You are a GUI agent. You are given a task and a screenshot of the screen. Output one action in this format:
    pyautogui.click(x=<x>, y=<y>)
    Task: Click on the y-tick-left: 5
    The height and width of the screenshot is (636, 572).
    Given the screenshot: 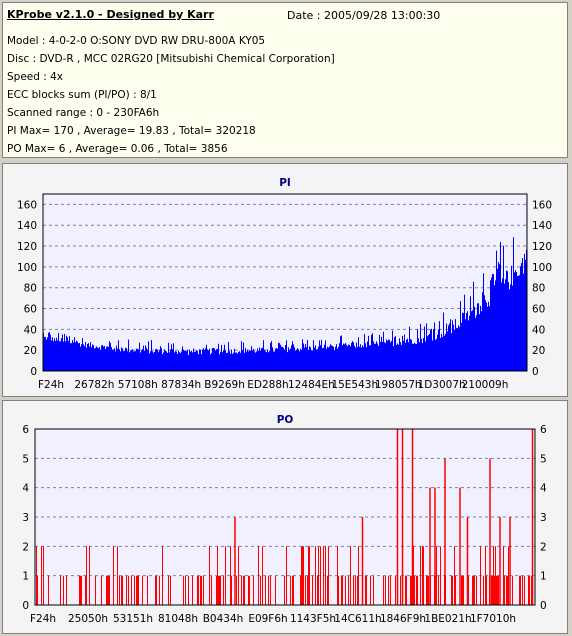 What is the action you would take?
    pyautogui.click(x=25, y=459)
    